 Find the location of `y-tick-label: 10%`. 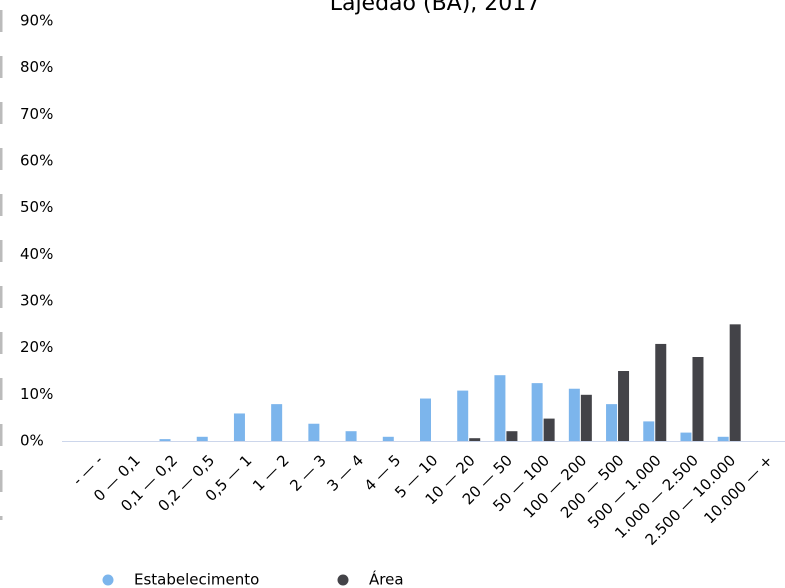

y-tick-label: 10% is located at coordinates (36, 394).